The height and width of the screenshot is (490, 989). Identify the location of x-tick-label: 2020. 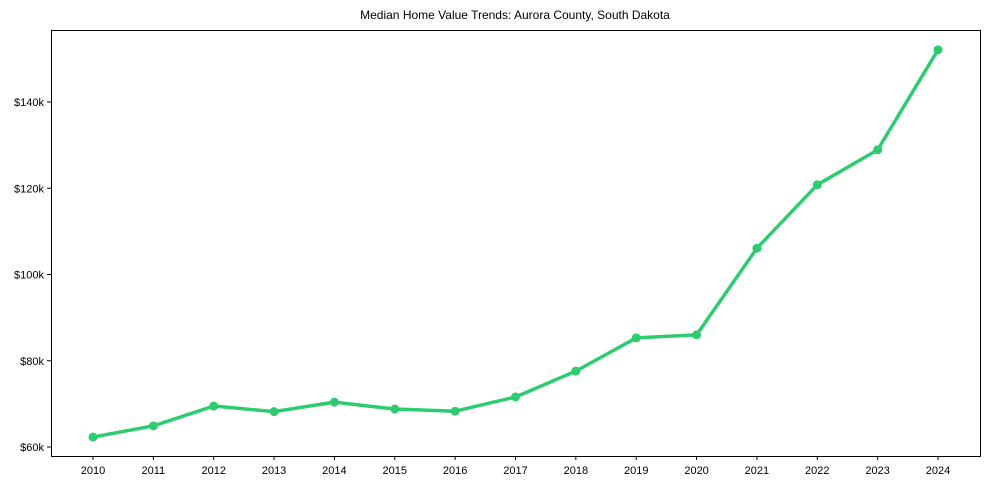
(696, 471).